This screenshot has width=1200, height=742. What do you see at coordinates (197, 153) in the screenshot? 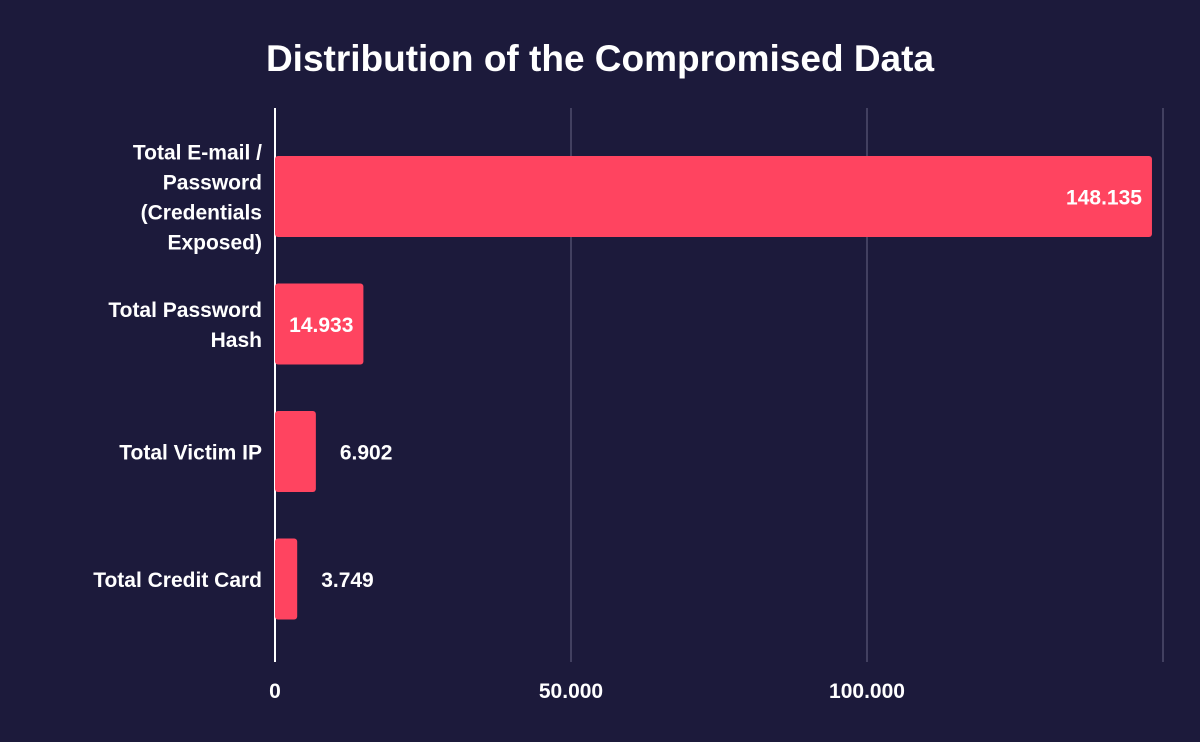
I see `category-label-line: Total E-mail /` at bounding box center [197, 153].